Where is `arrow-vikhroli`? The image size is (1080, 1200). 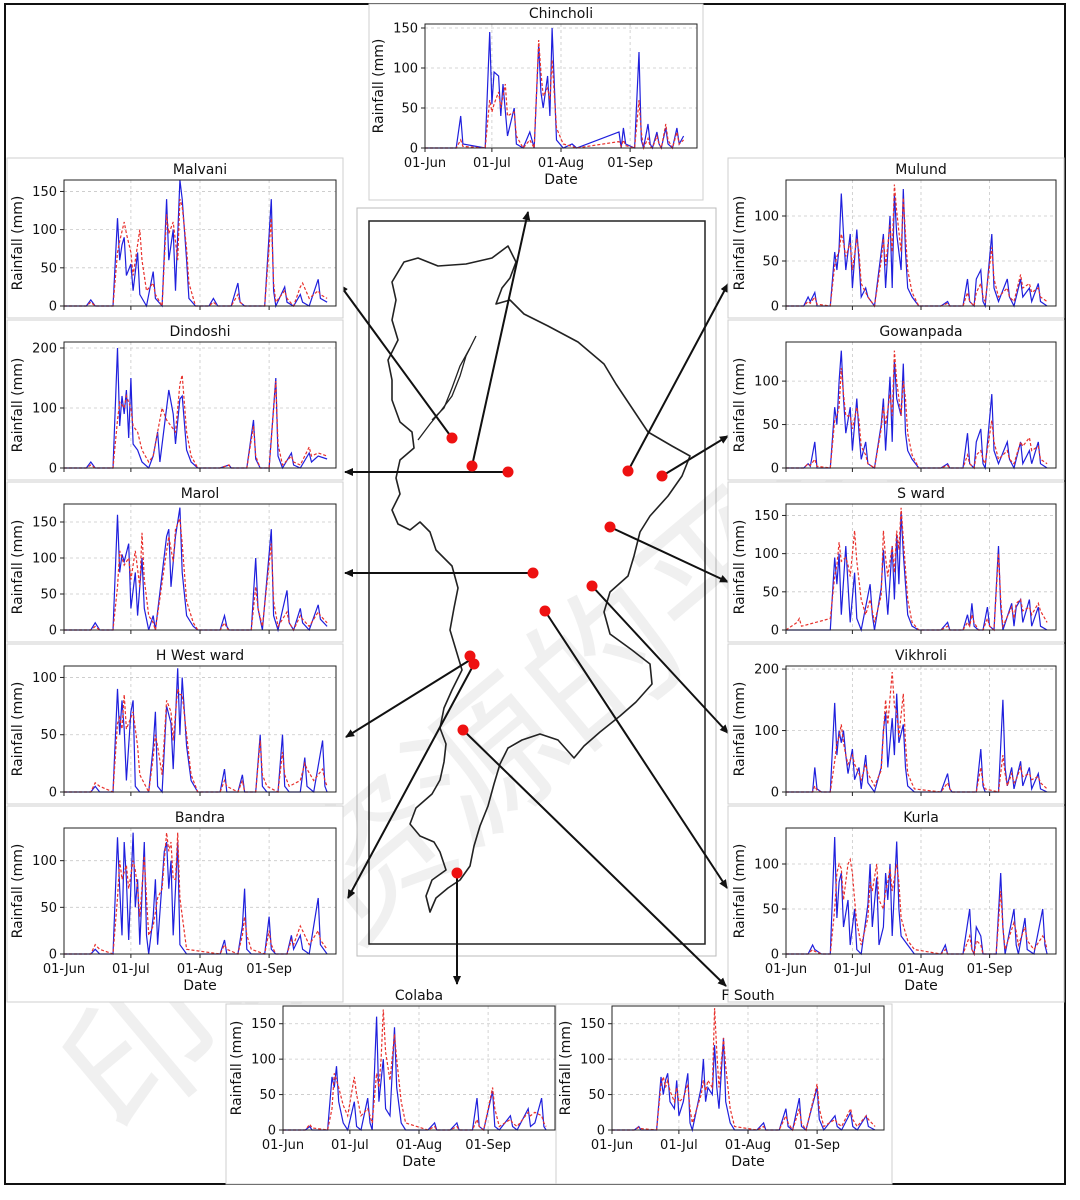
arrow-vikhroli is located at coordinates (660, 659).